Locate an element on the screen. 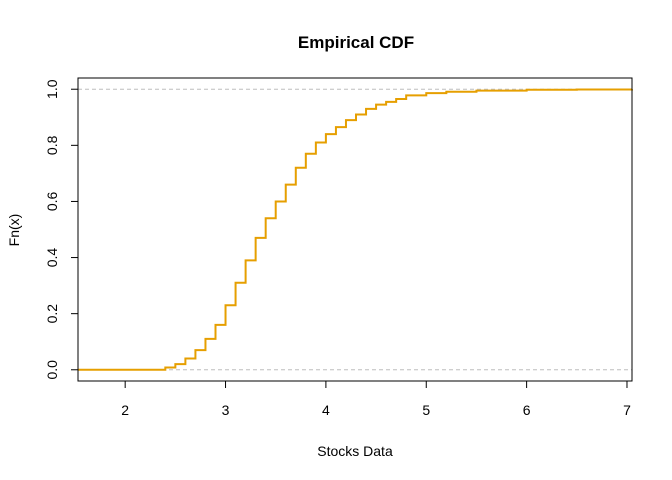  x-tick-label: 3 is located at coordinates (226, 410).